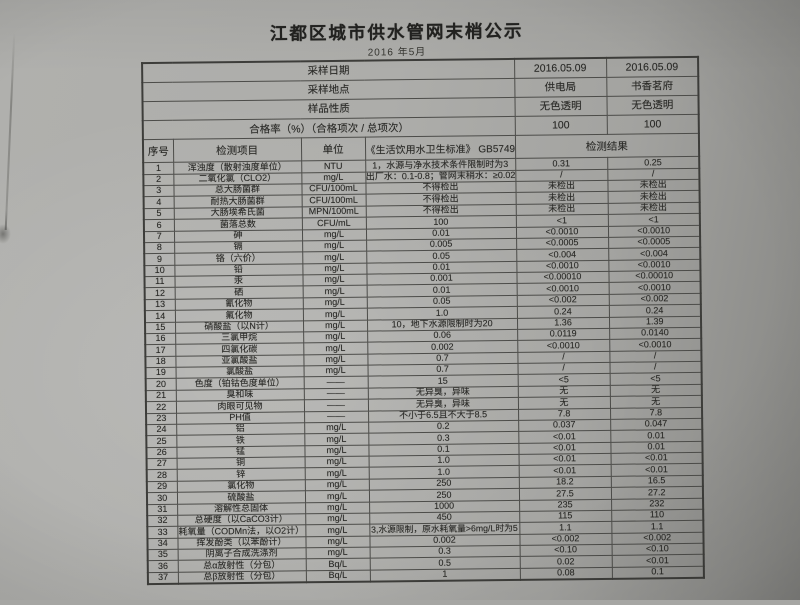  What do you see at coordinates (158, 168) in the screenshot?
I see `row-no: 1` at bounding box center [158, 168].